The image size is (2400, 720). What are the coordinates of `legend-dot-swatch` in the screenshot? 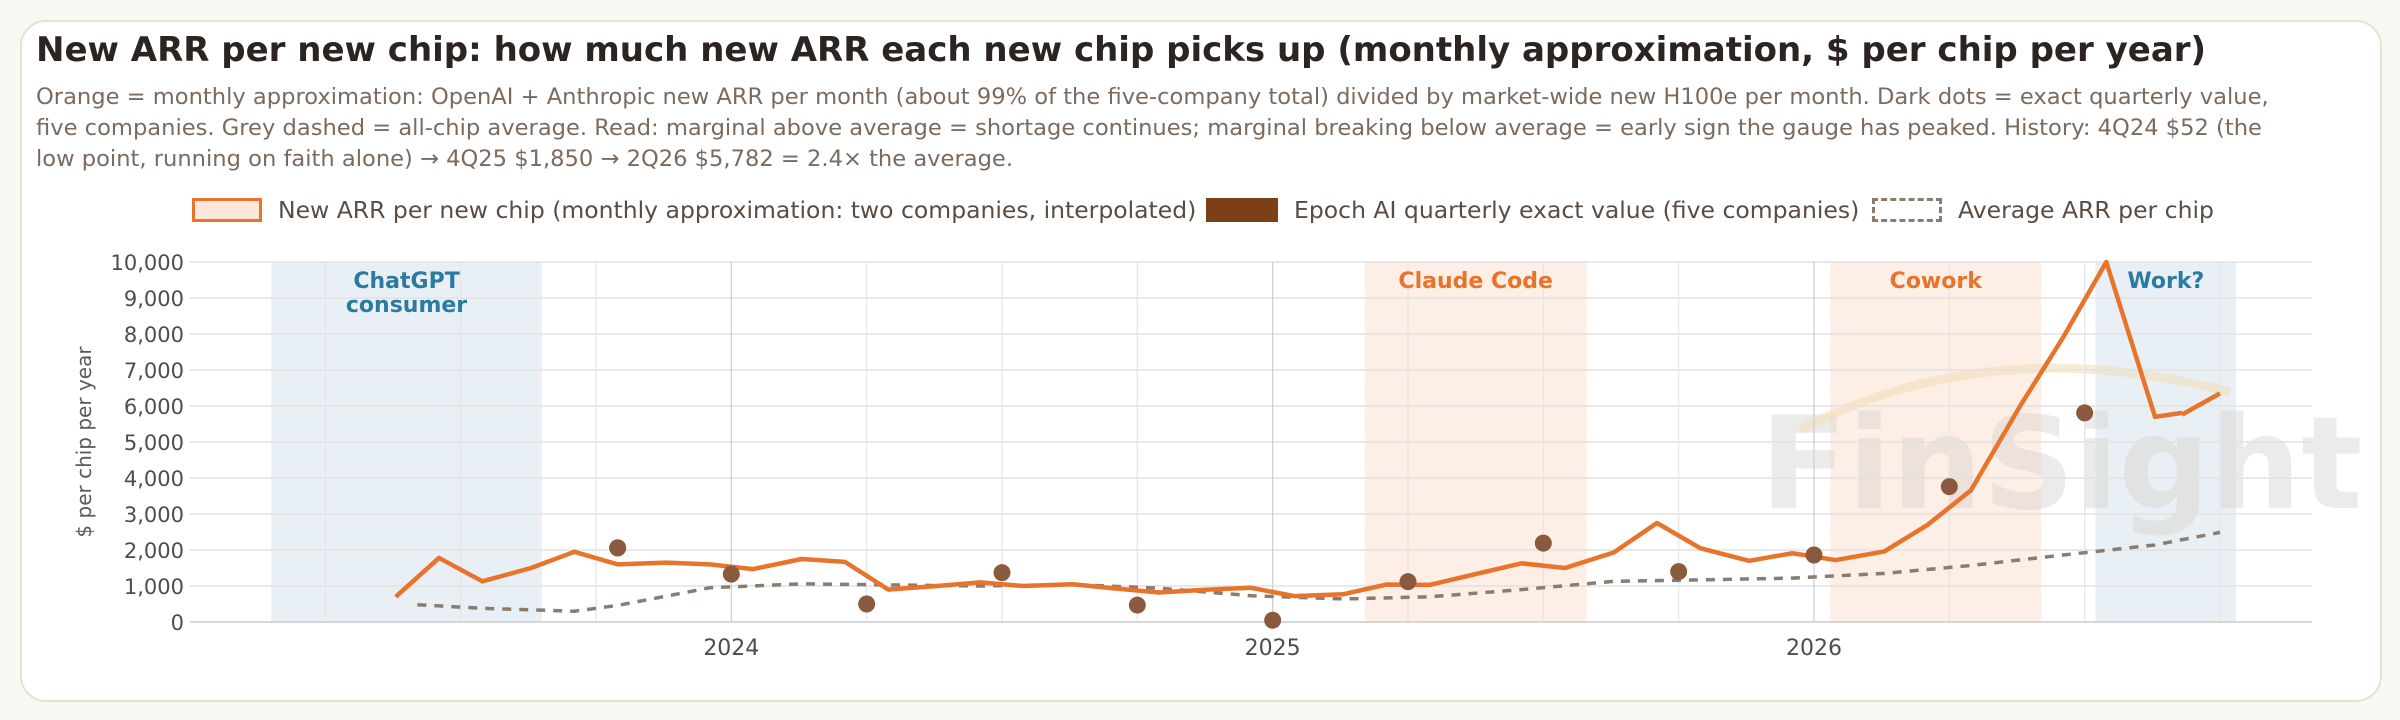 It's located at (1242, 210).